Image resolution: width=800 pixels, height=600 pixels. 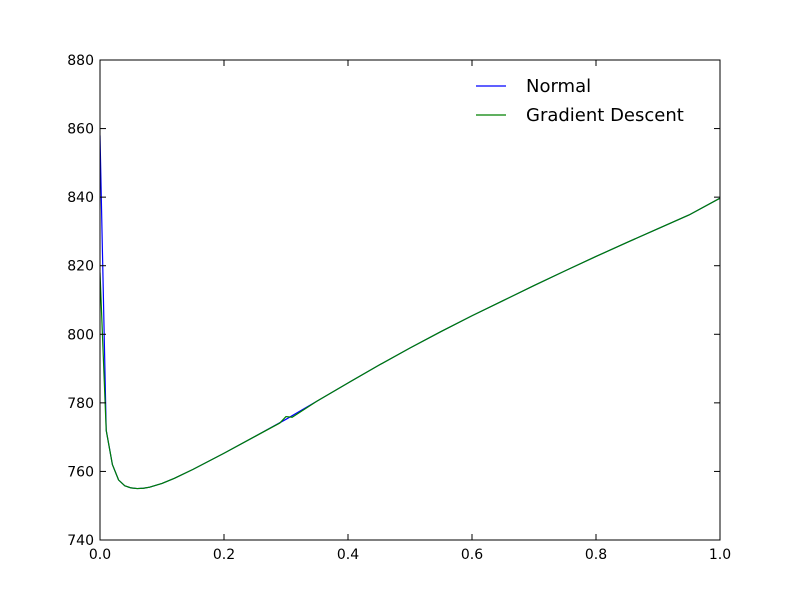 I want to click on legend-label-normal: Normal, so click(x=558, y=86).